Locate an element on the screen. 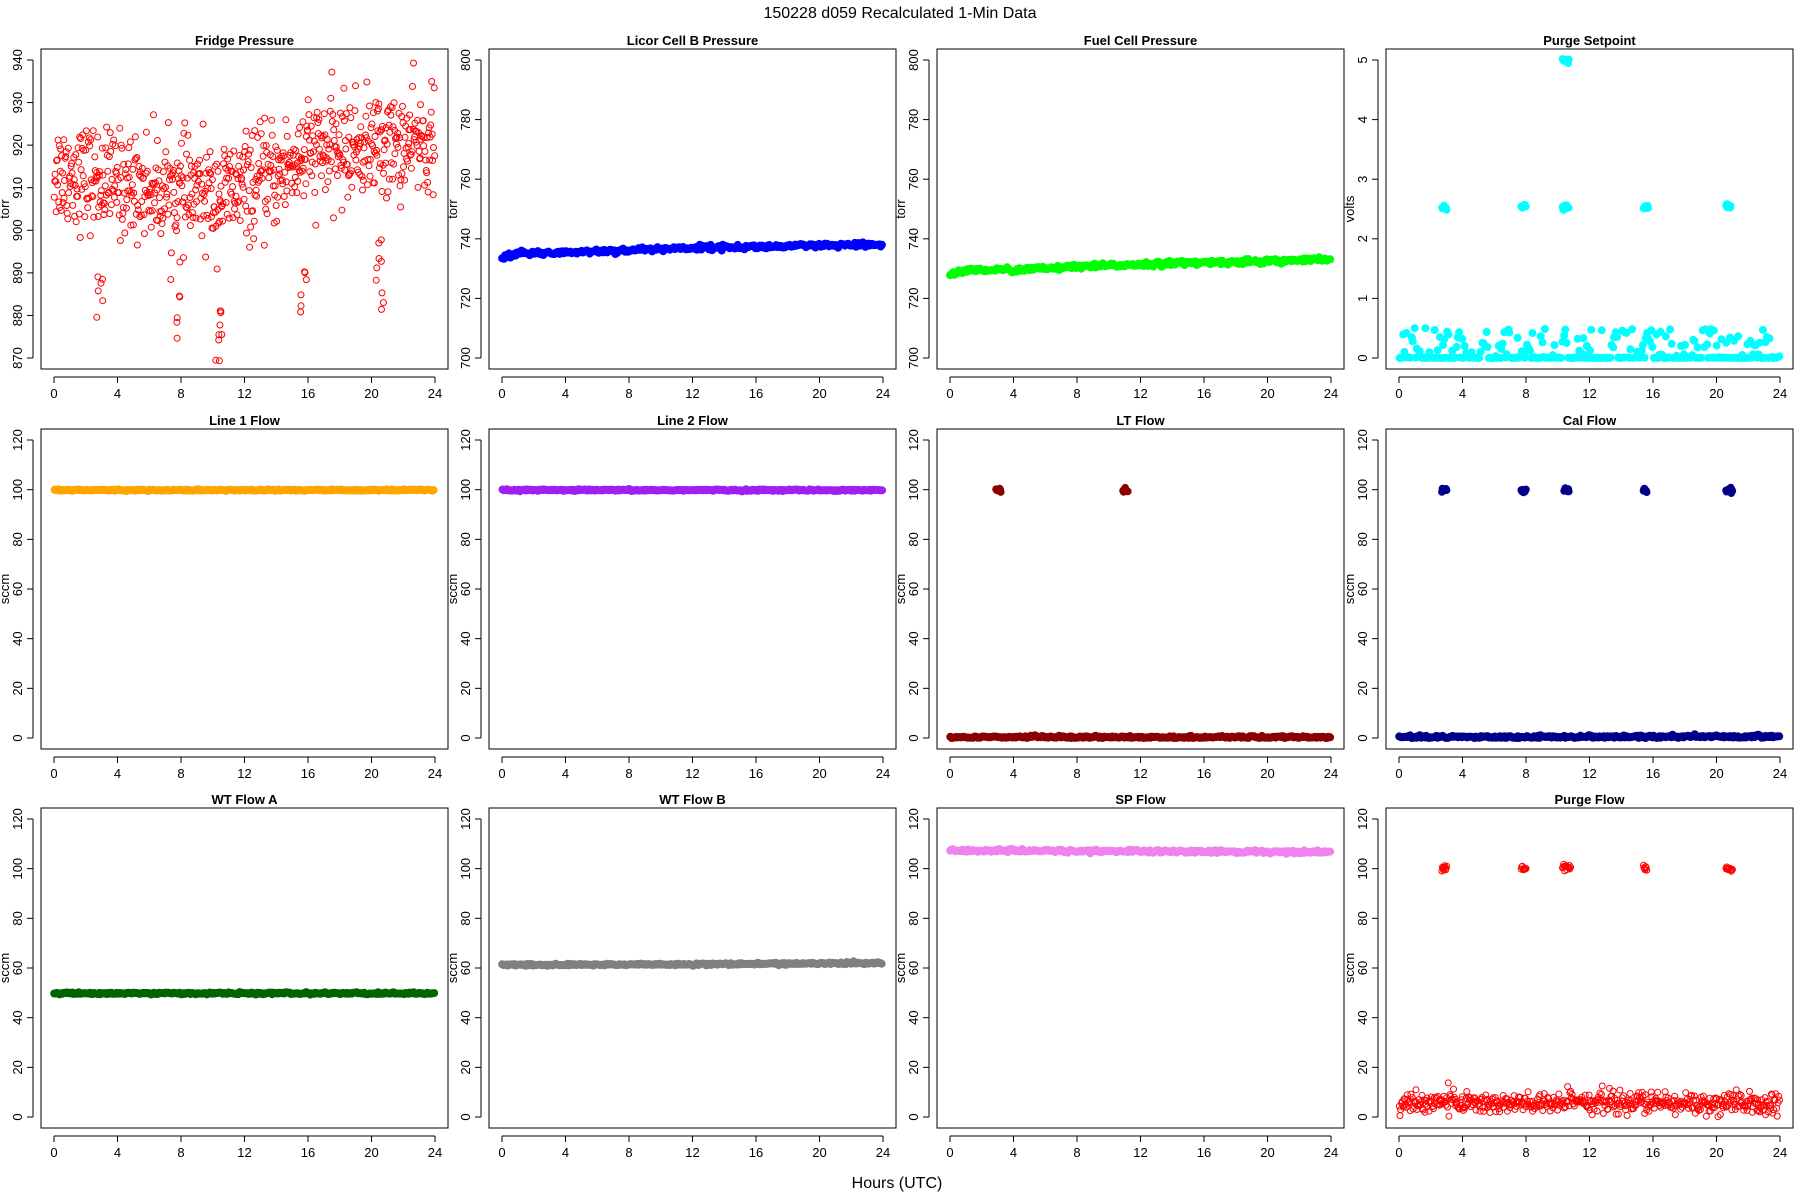 The height and width of the screenshot is (1200, 1800). x-tick-label: 20 is located at coordinates (371, 1152).